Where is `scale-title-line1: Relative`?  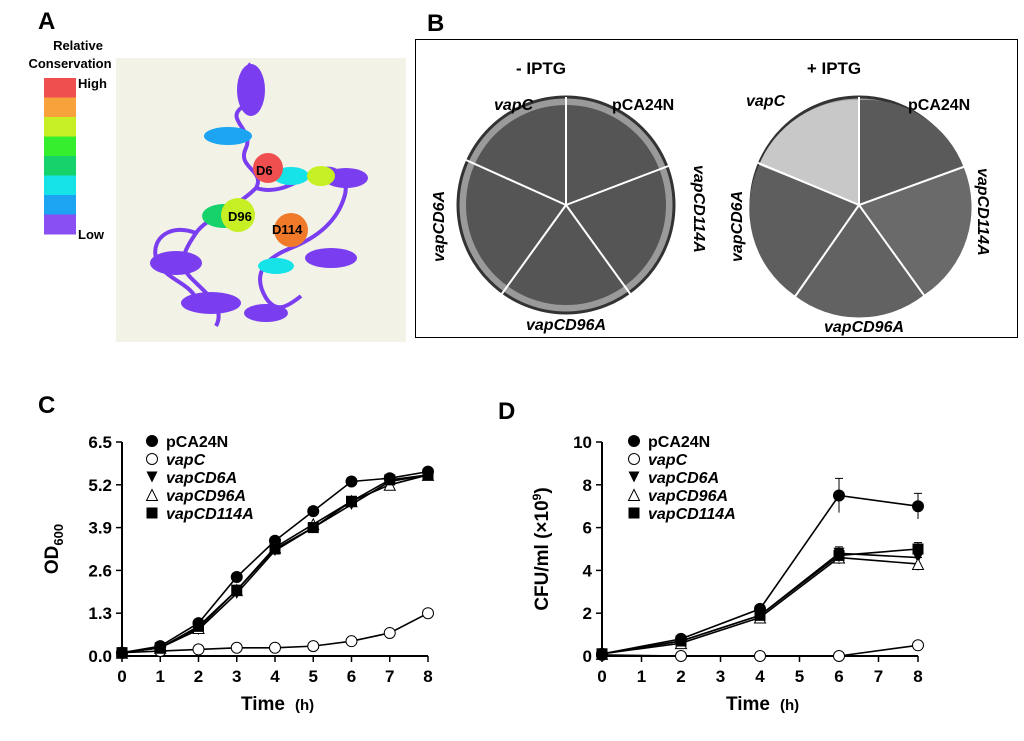
scale-title-line1: Relative is located at coordinates (78, 45).